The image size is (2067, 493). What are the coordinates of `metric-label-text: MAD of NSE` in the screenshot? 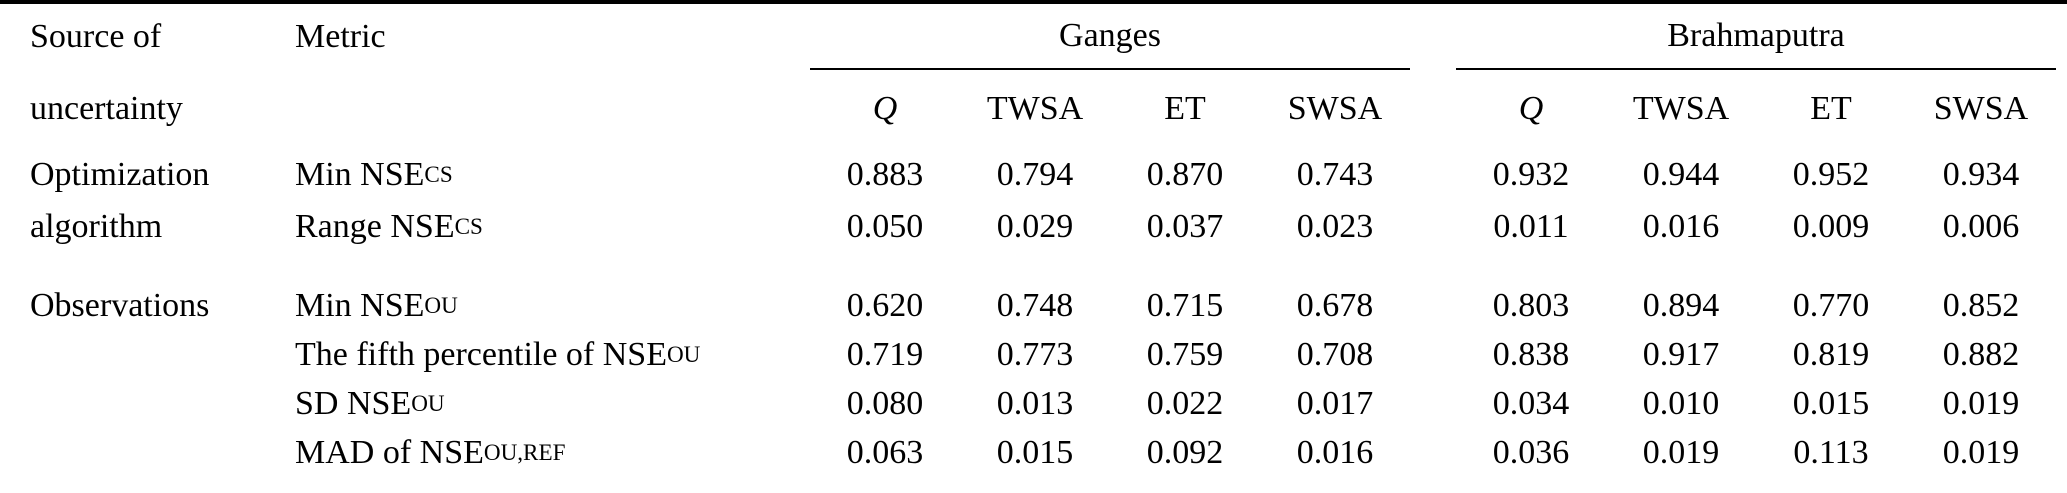 It's located at (389, 452).